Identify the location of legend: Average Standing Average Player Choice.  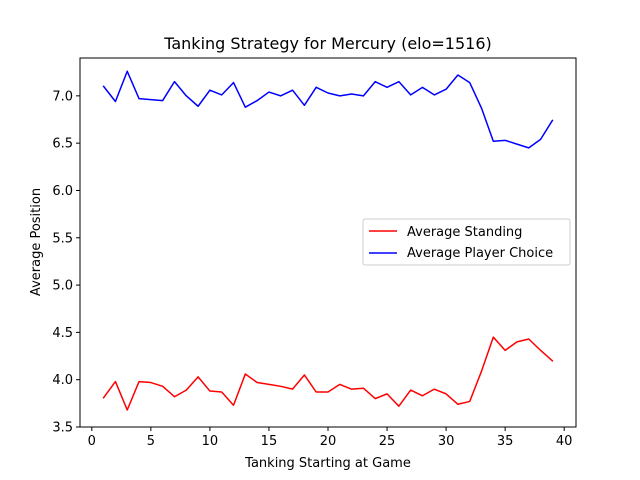
(466, 242).